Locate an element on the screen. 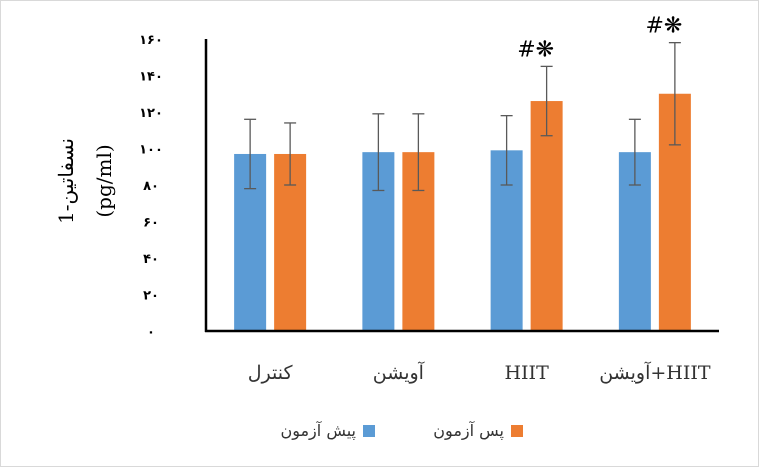 The width and height of the screenshot is (759, 468). y-tick-label: ۱۴۰ is located at coordinates (151, 77).